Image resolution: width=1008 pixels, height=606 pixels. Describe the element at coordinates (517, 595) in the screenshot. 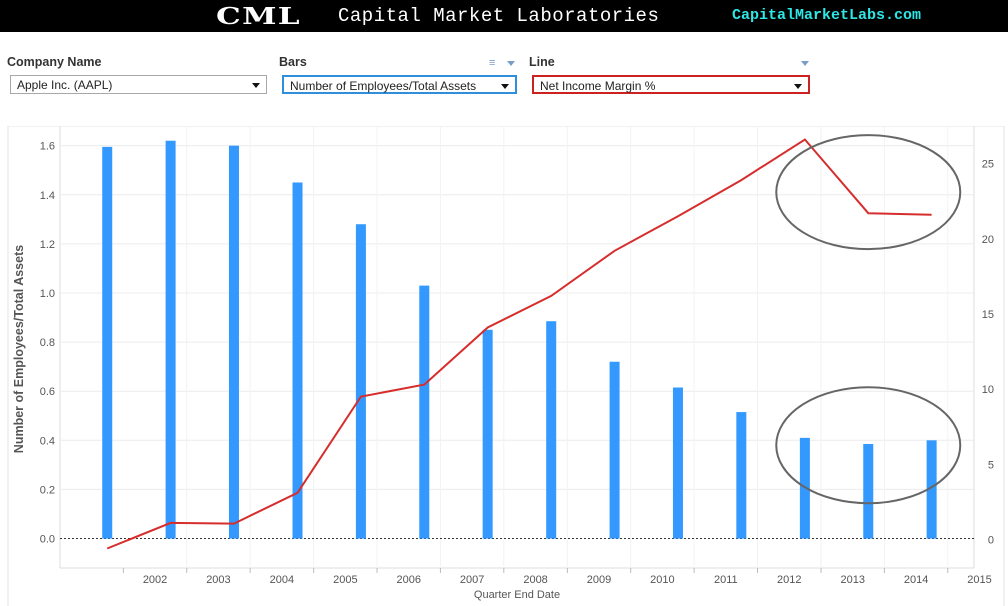

I see `x-axis-title: Quarter End Date` at that location.